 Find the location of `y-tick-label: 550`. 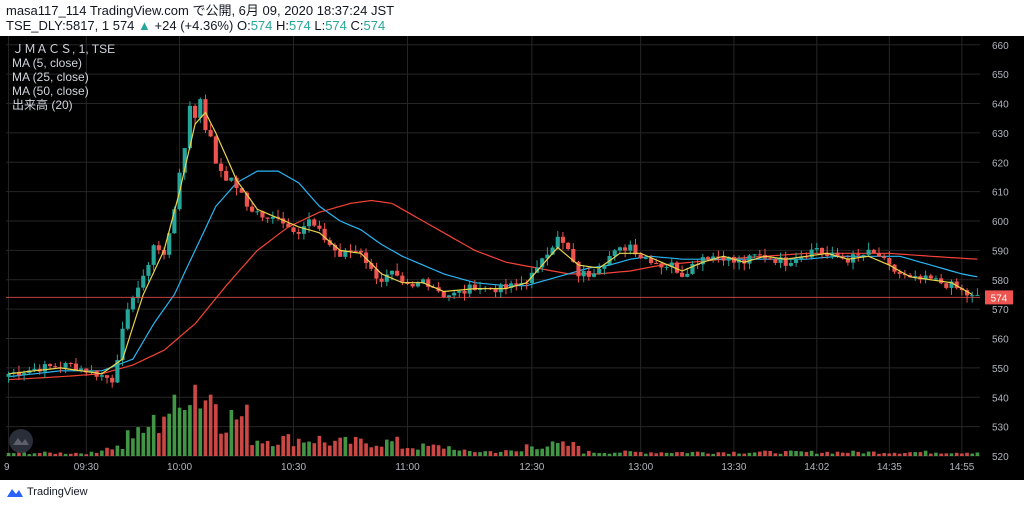

y-tick-label: 550 is located at coordinates (1000, 369).